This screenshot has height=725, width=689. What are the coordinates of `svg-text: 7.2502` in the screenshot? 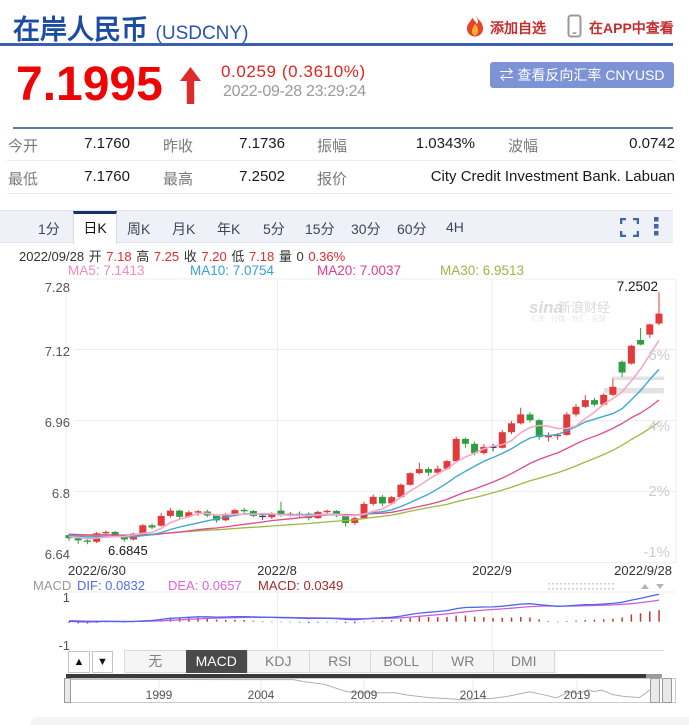 It's located at (637, 286).